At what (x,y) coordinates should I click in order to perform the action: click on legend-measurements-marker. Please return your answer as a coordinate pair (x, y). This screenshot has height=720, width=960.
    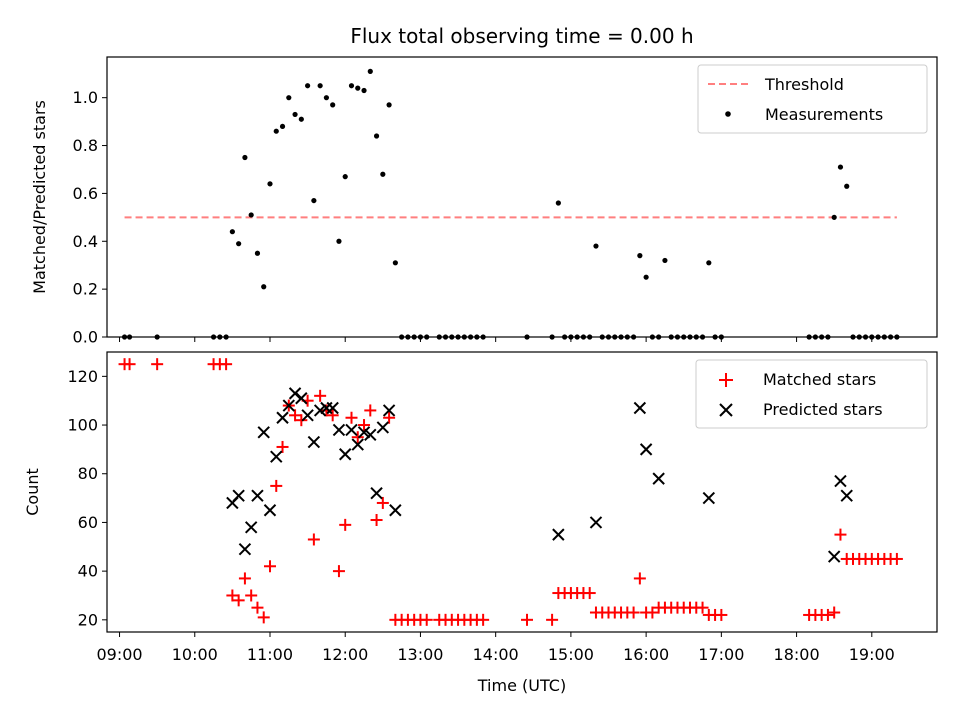
    Looking at the image, I should click on (728, 114).